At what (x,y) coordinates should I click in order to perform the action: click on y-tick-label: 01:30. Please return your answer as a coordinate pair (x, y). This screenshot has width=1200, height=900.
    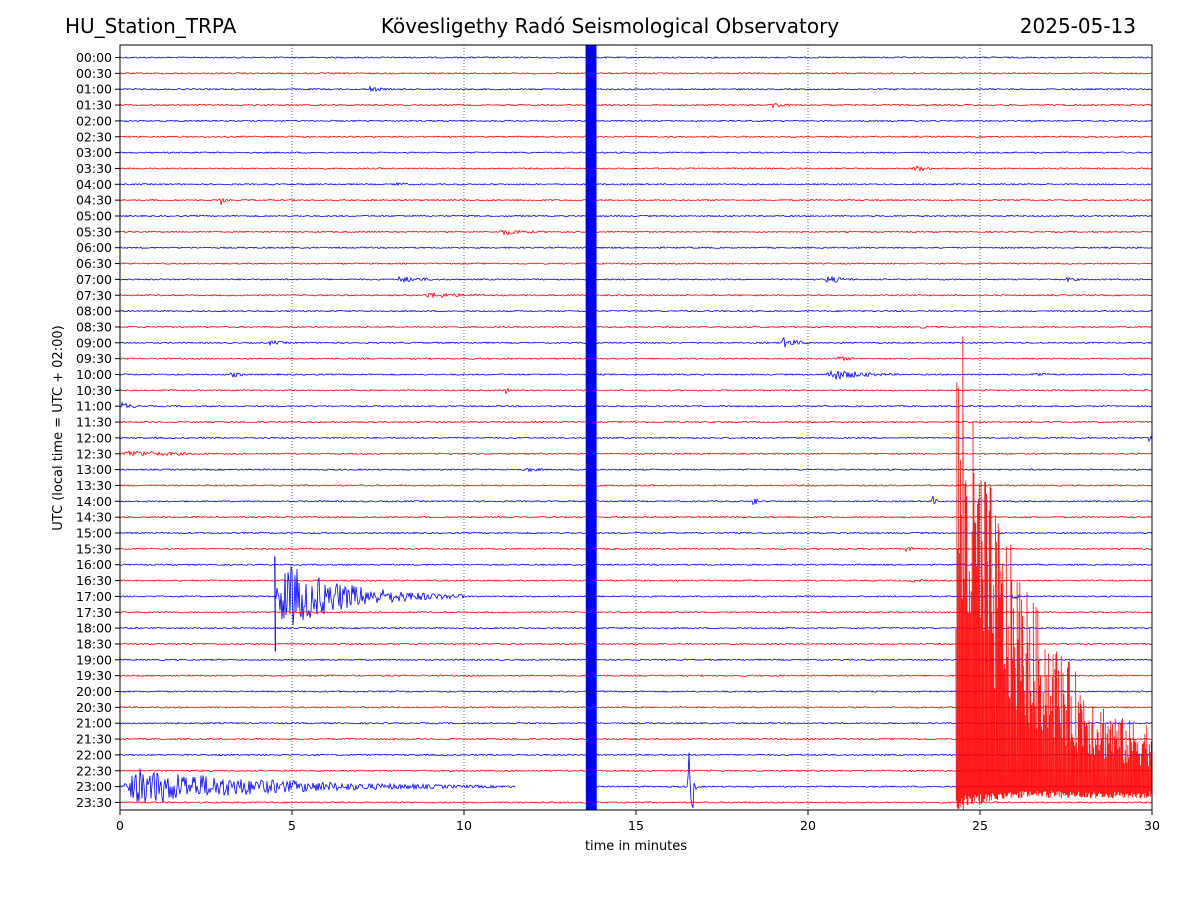
    Looking at the image, I should click on (94, 105).